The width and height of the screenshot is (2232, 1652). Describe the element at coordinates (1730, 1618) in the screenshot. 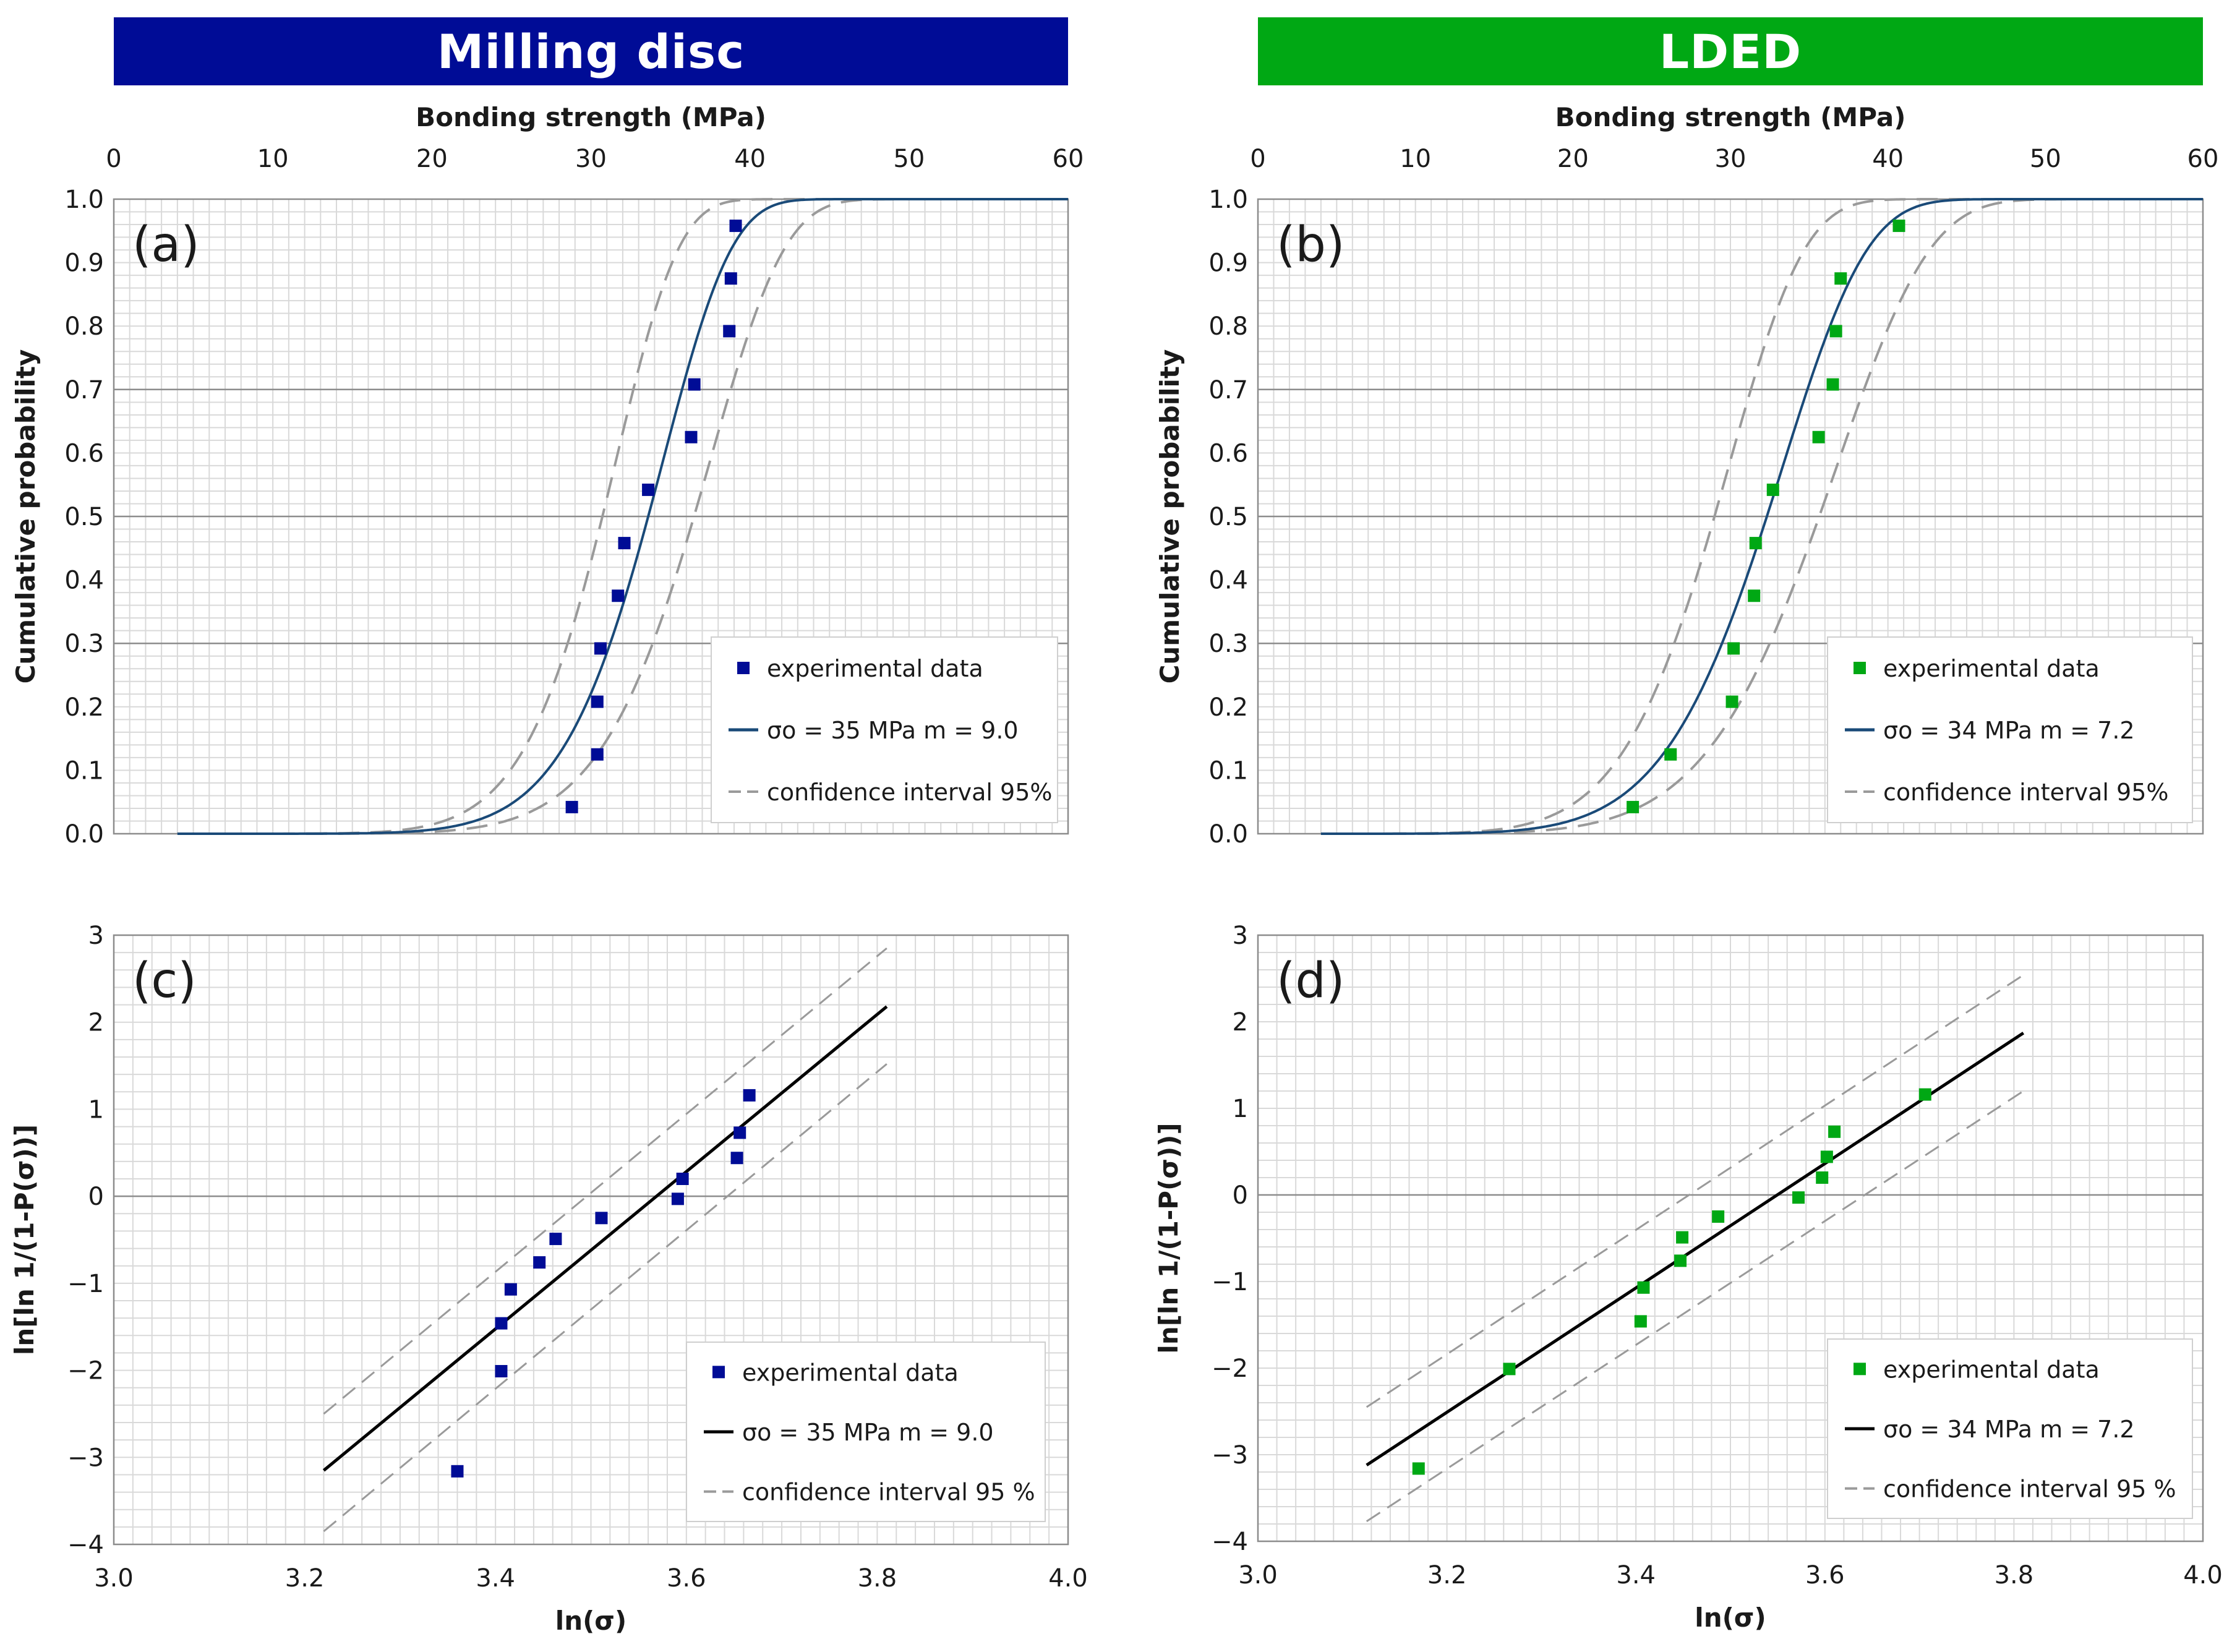

I see `x-axis-title: ln(σ)` at that location.